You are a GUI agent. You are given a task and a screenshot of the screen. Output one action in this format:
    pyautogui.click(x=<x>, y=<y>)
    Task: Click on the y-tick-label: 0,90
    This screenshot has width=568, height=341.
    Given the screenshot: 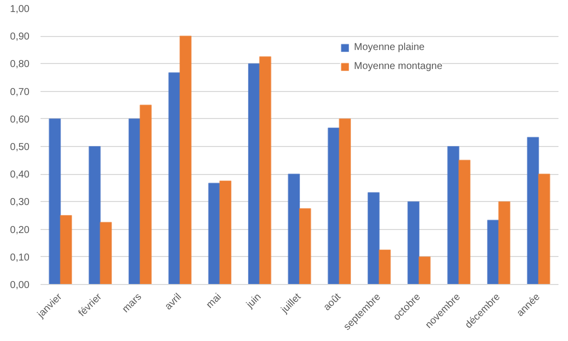 What is the action you would take?
    pyautogui.click(x=20, y=37)
    